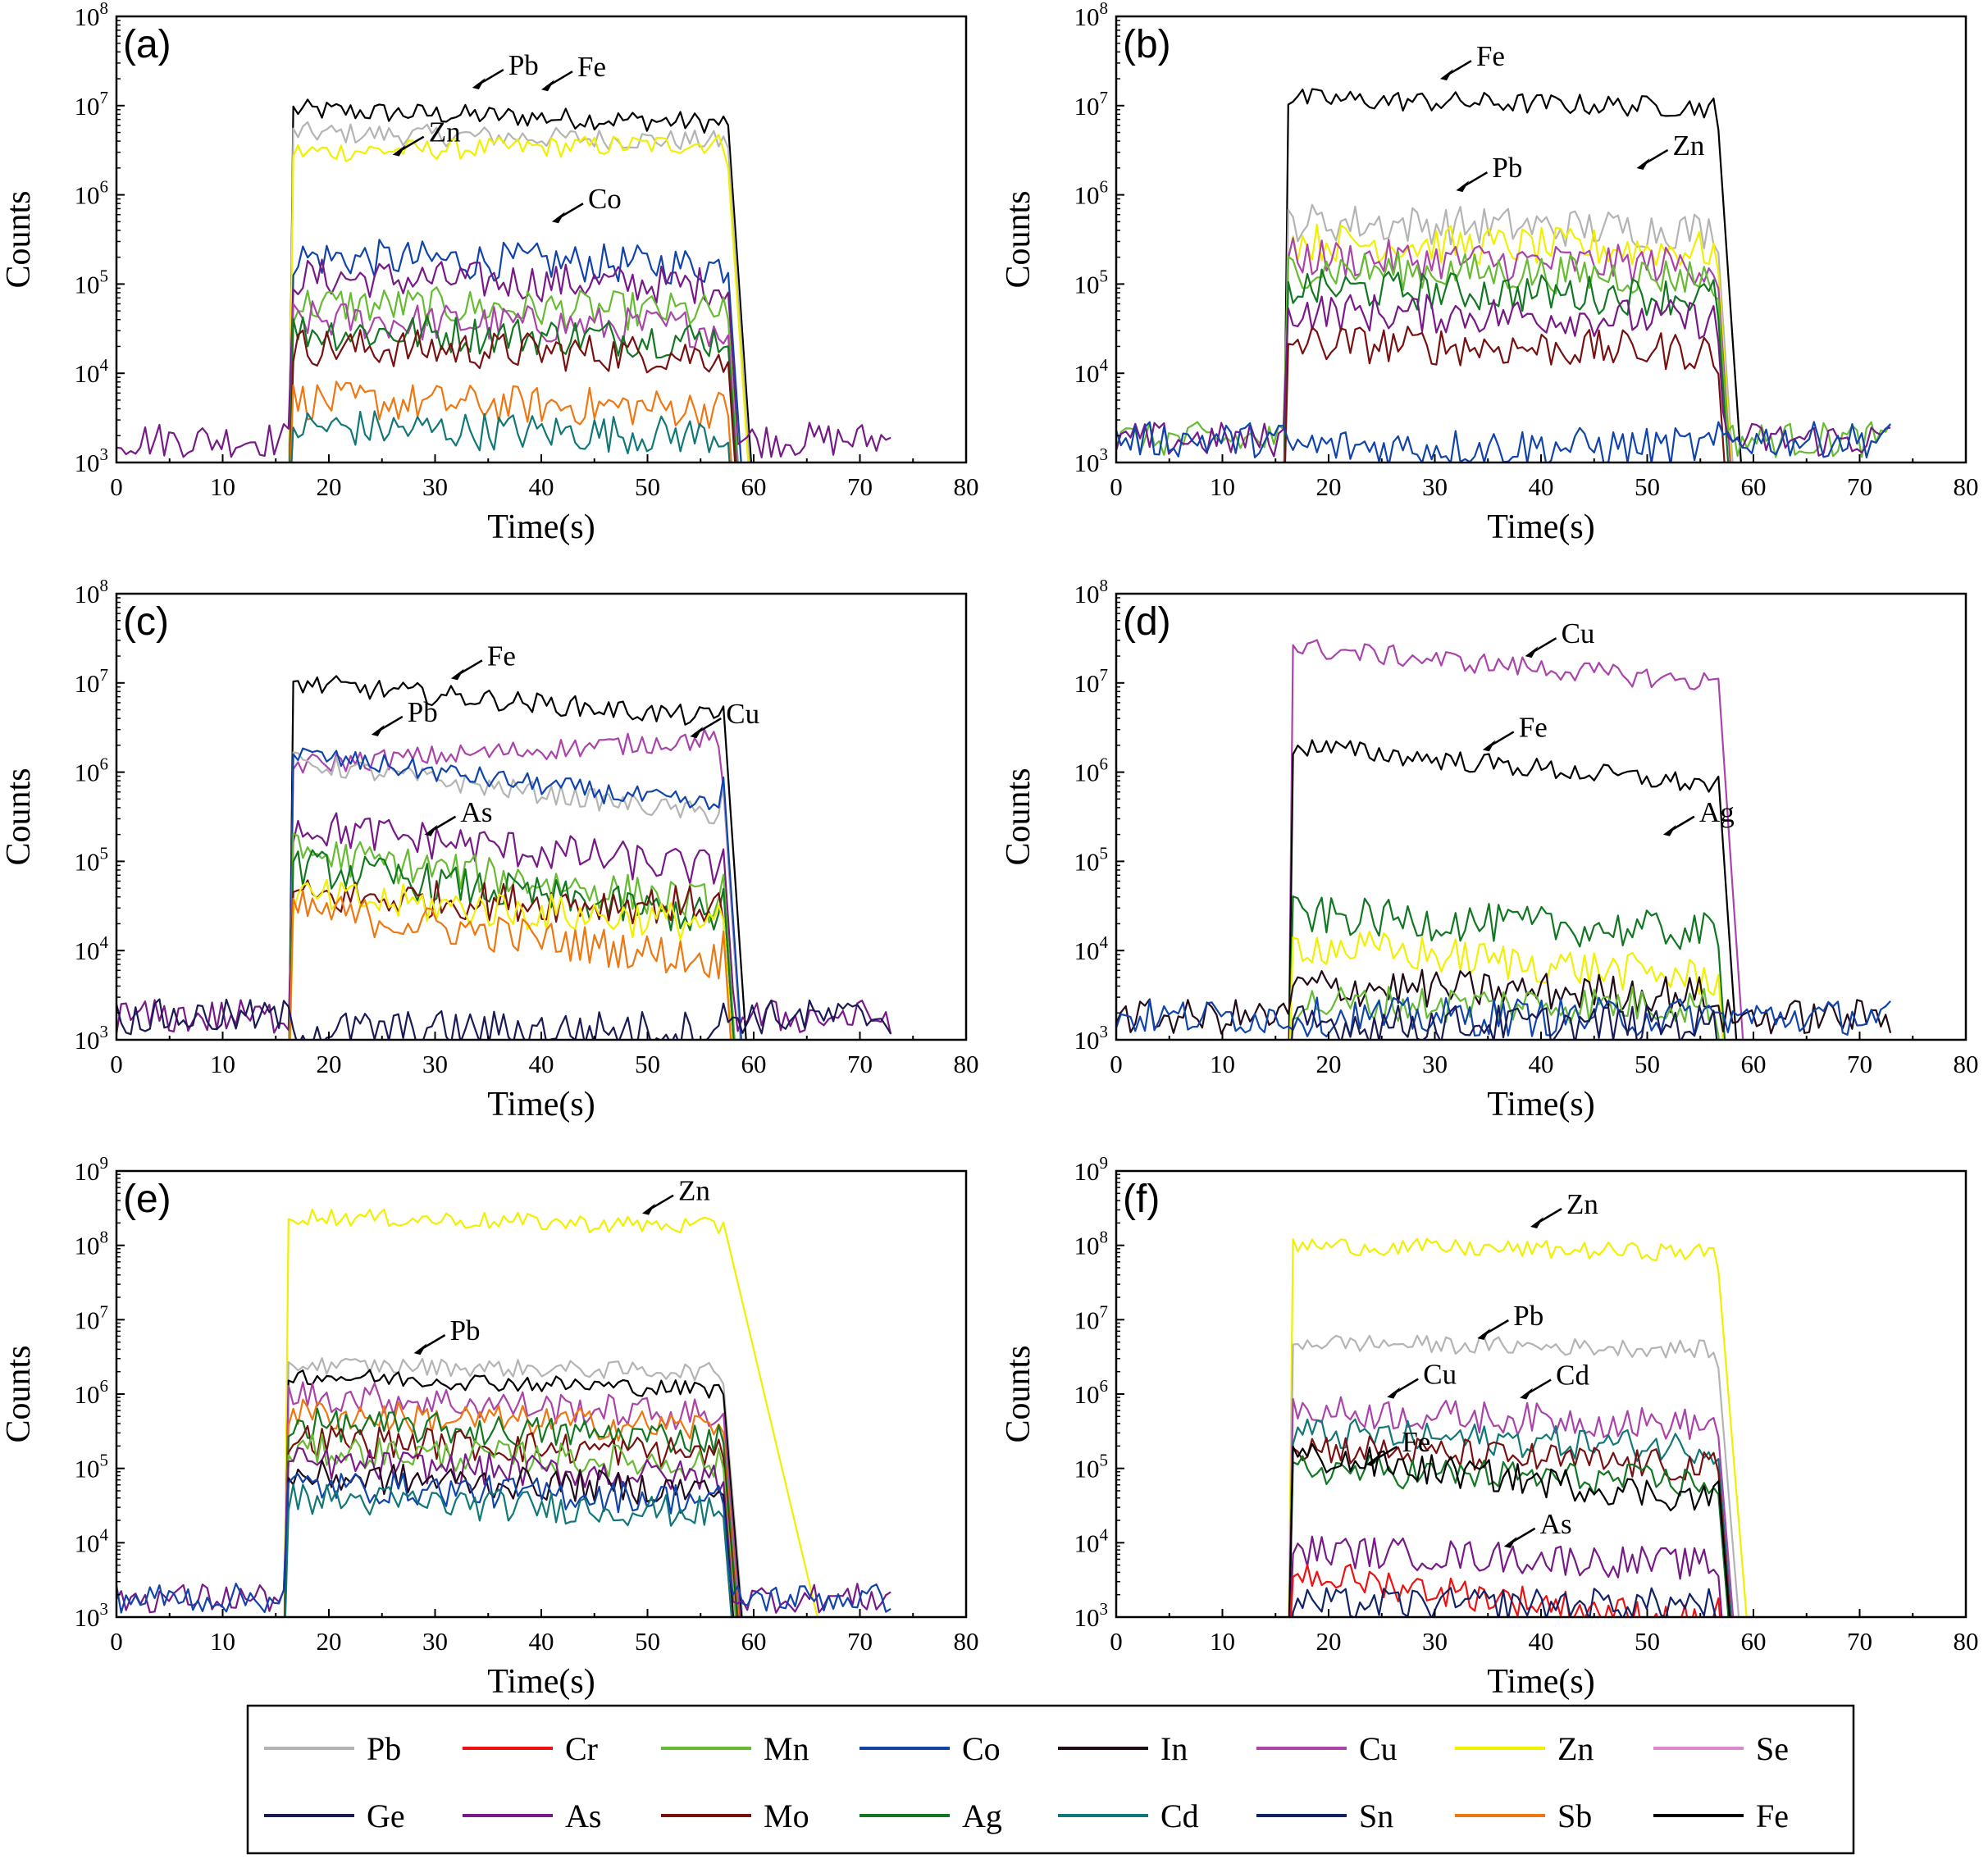 The width and height of the screenshot is (1988, 1859). I want to click on annotation-label: Zn, so click(1582, 1204).